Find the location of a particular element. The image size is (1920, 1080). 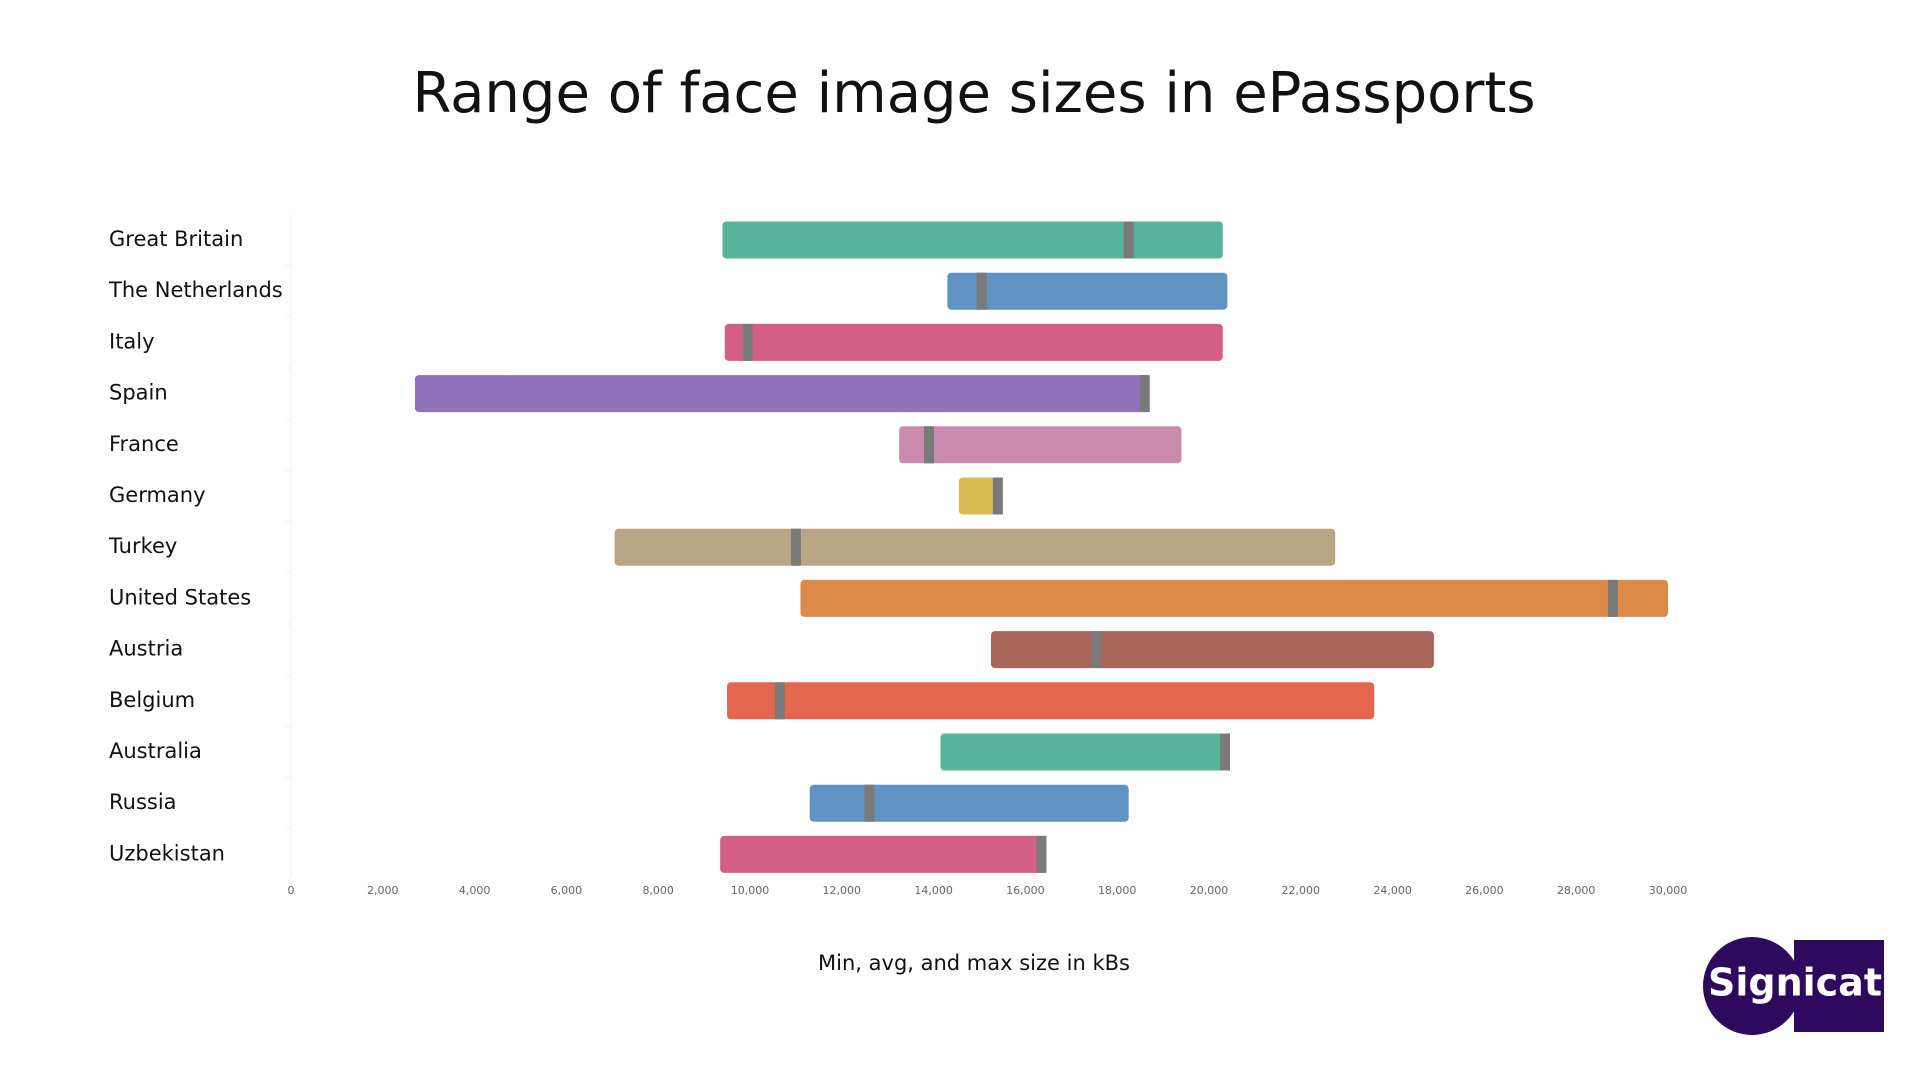

y-tick-label: Turkey is located at coordinates (142, 546).